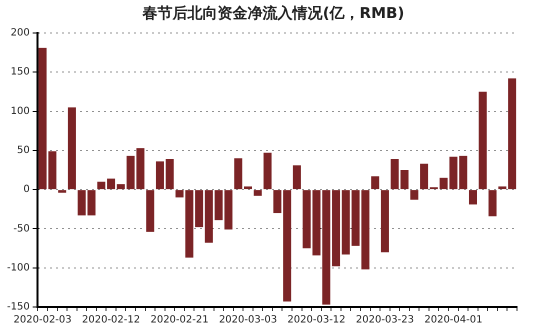  I want to click on x-tick-label: 2020-04-01, so click(453, 320).